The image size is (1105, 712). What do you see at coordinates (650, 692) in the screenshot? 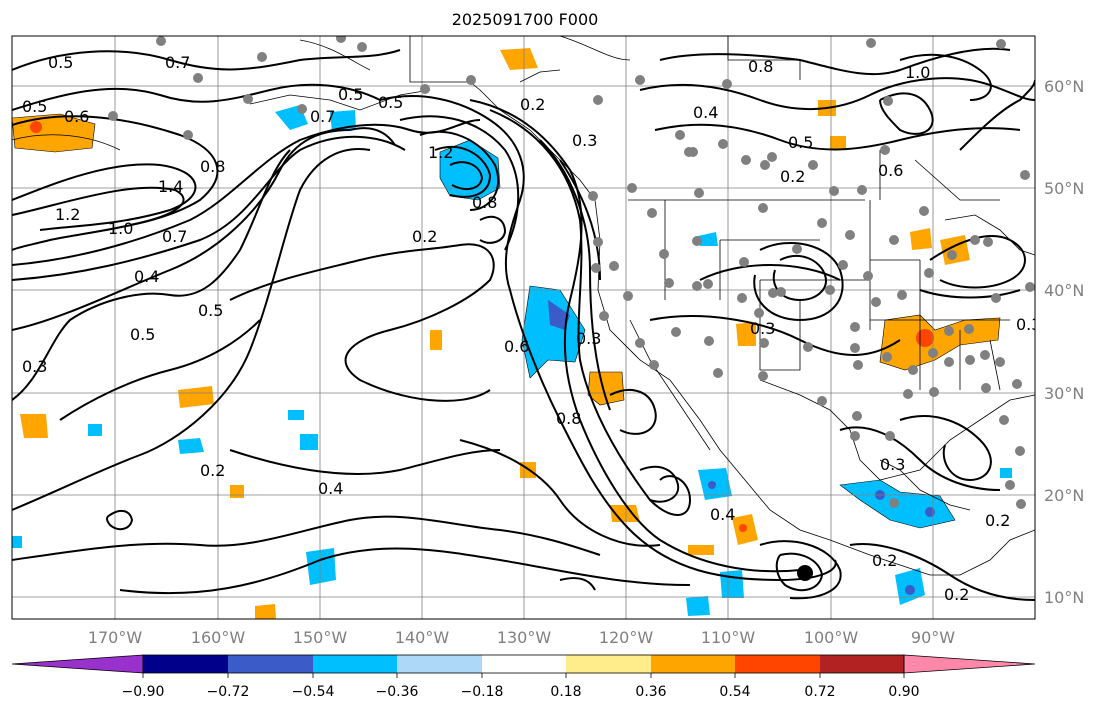
I see `colorbar-tick-label: 0.36` at bounding box center [650, 692].